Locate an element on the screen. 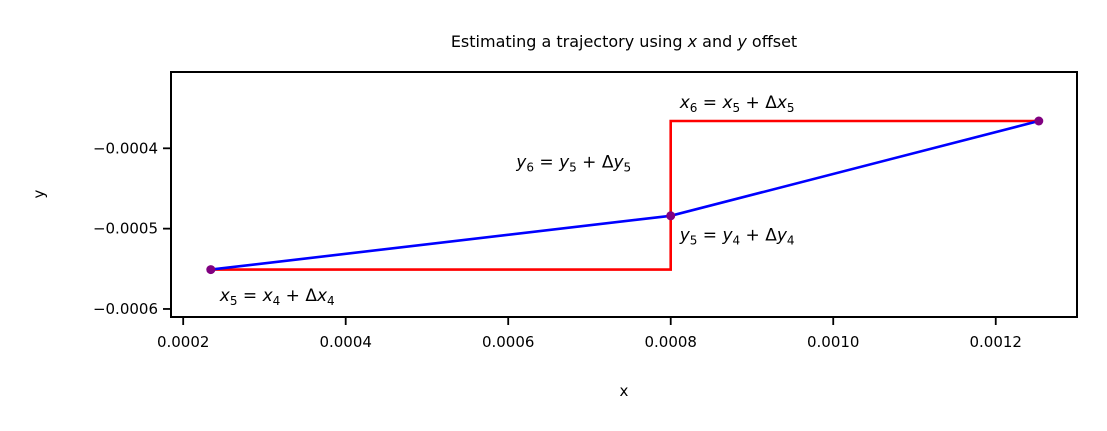  annotation-x5: x5 = x4 + Δx4 is located at coordinates (277, 297).